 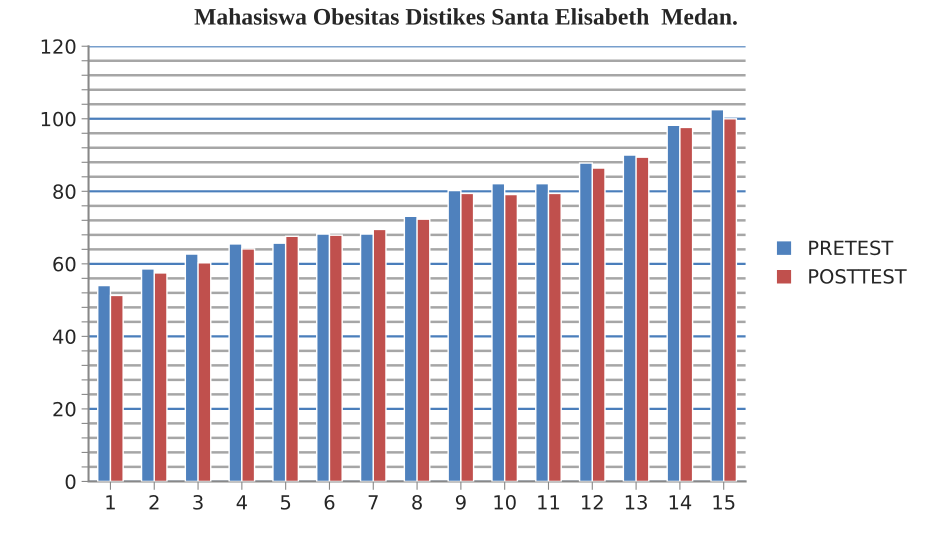 What do you see at coordinates (153, 502) in the screenshot?
I see `x-tick-label: 2` at bounding box center [153, 502].